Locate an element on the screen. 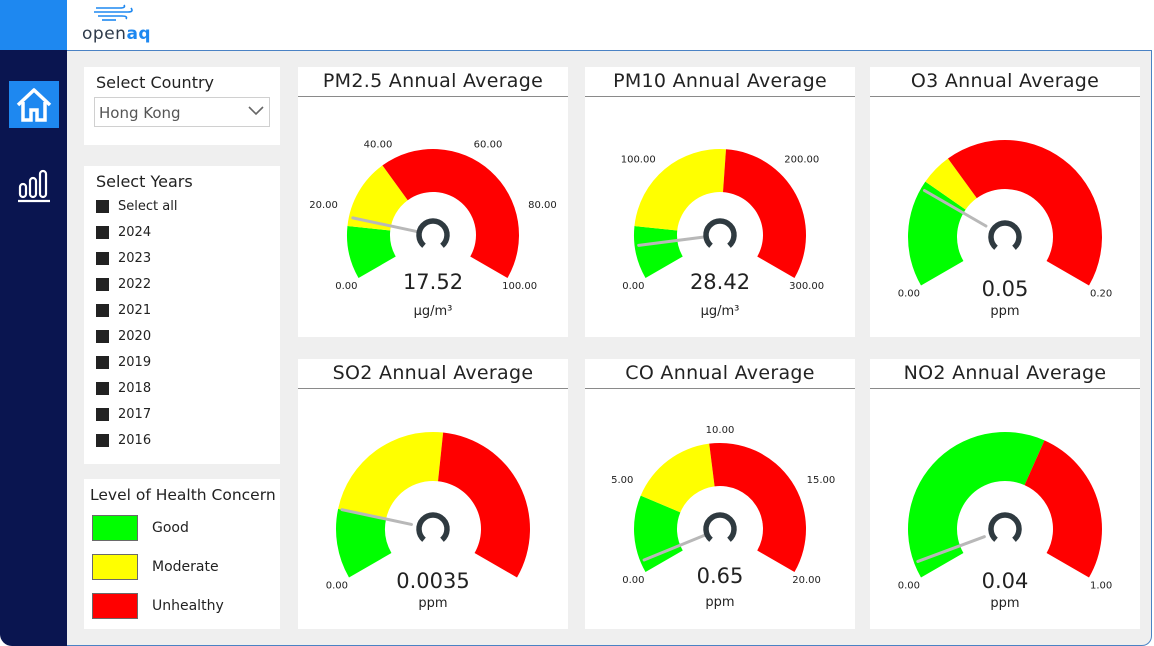 This screenshot has width=1154, height=646. gauge-title: PM10 Annual Average is located at coordinates (720, 83).